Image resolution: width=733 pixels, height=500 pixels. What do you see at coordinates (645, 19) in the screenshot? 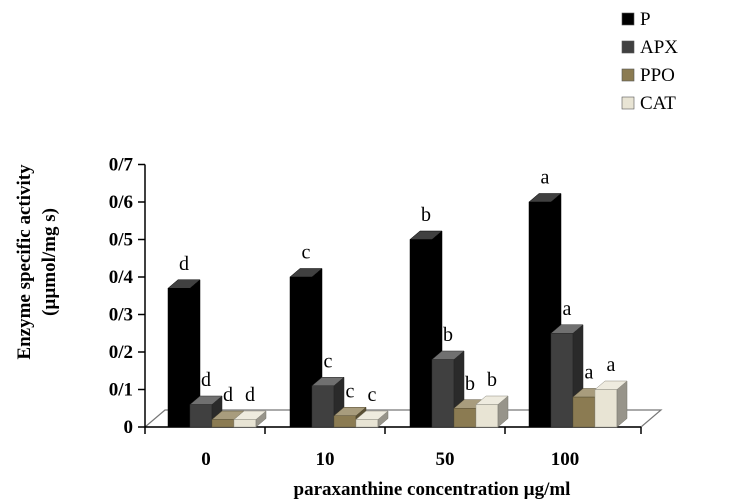
I see `legend-label: P` at bounding box center [645, 19].